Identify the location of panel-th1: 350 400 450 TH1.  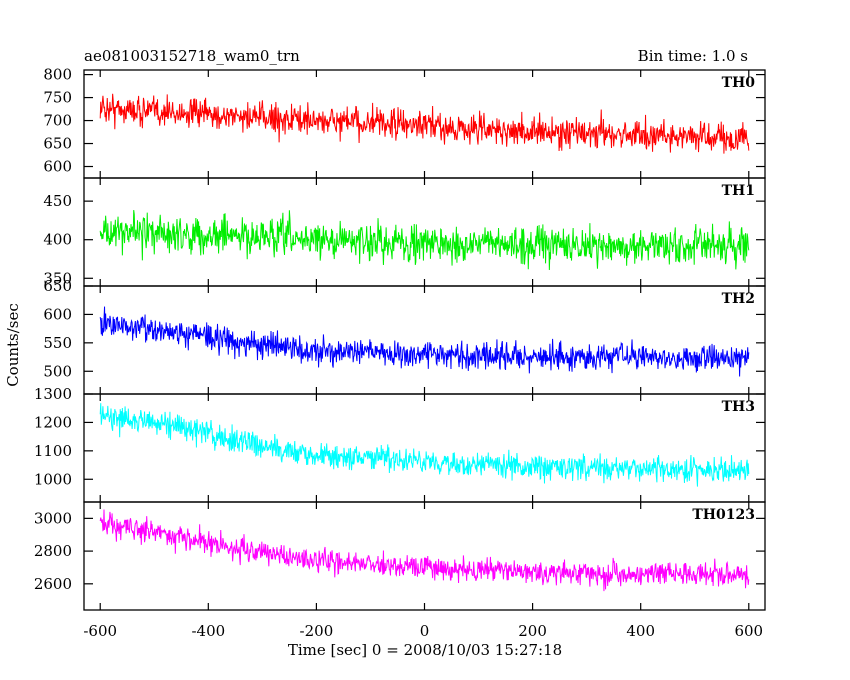
(404, 232).